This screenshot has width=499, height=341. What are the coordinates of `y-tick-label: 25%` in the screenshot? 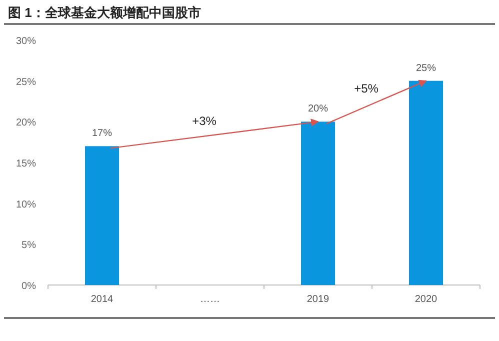 It's located at (26, 82).